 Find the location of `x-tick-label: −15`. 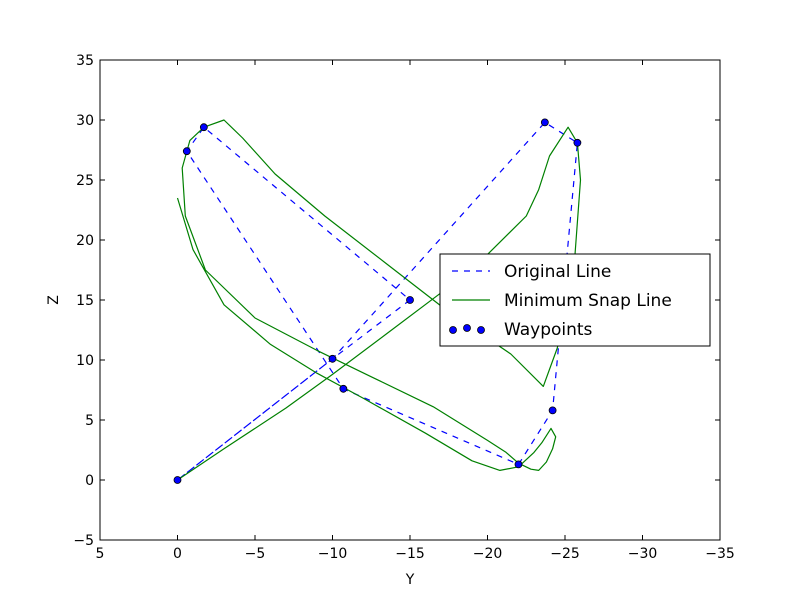

x-tick-label: −15 is located at coordinates (410, 554).